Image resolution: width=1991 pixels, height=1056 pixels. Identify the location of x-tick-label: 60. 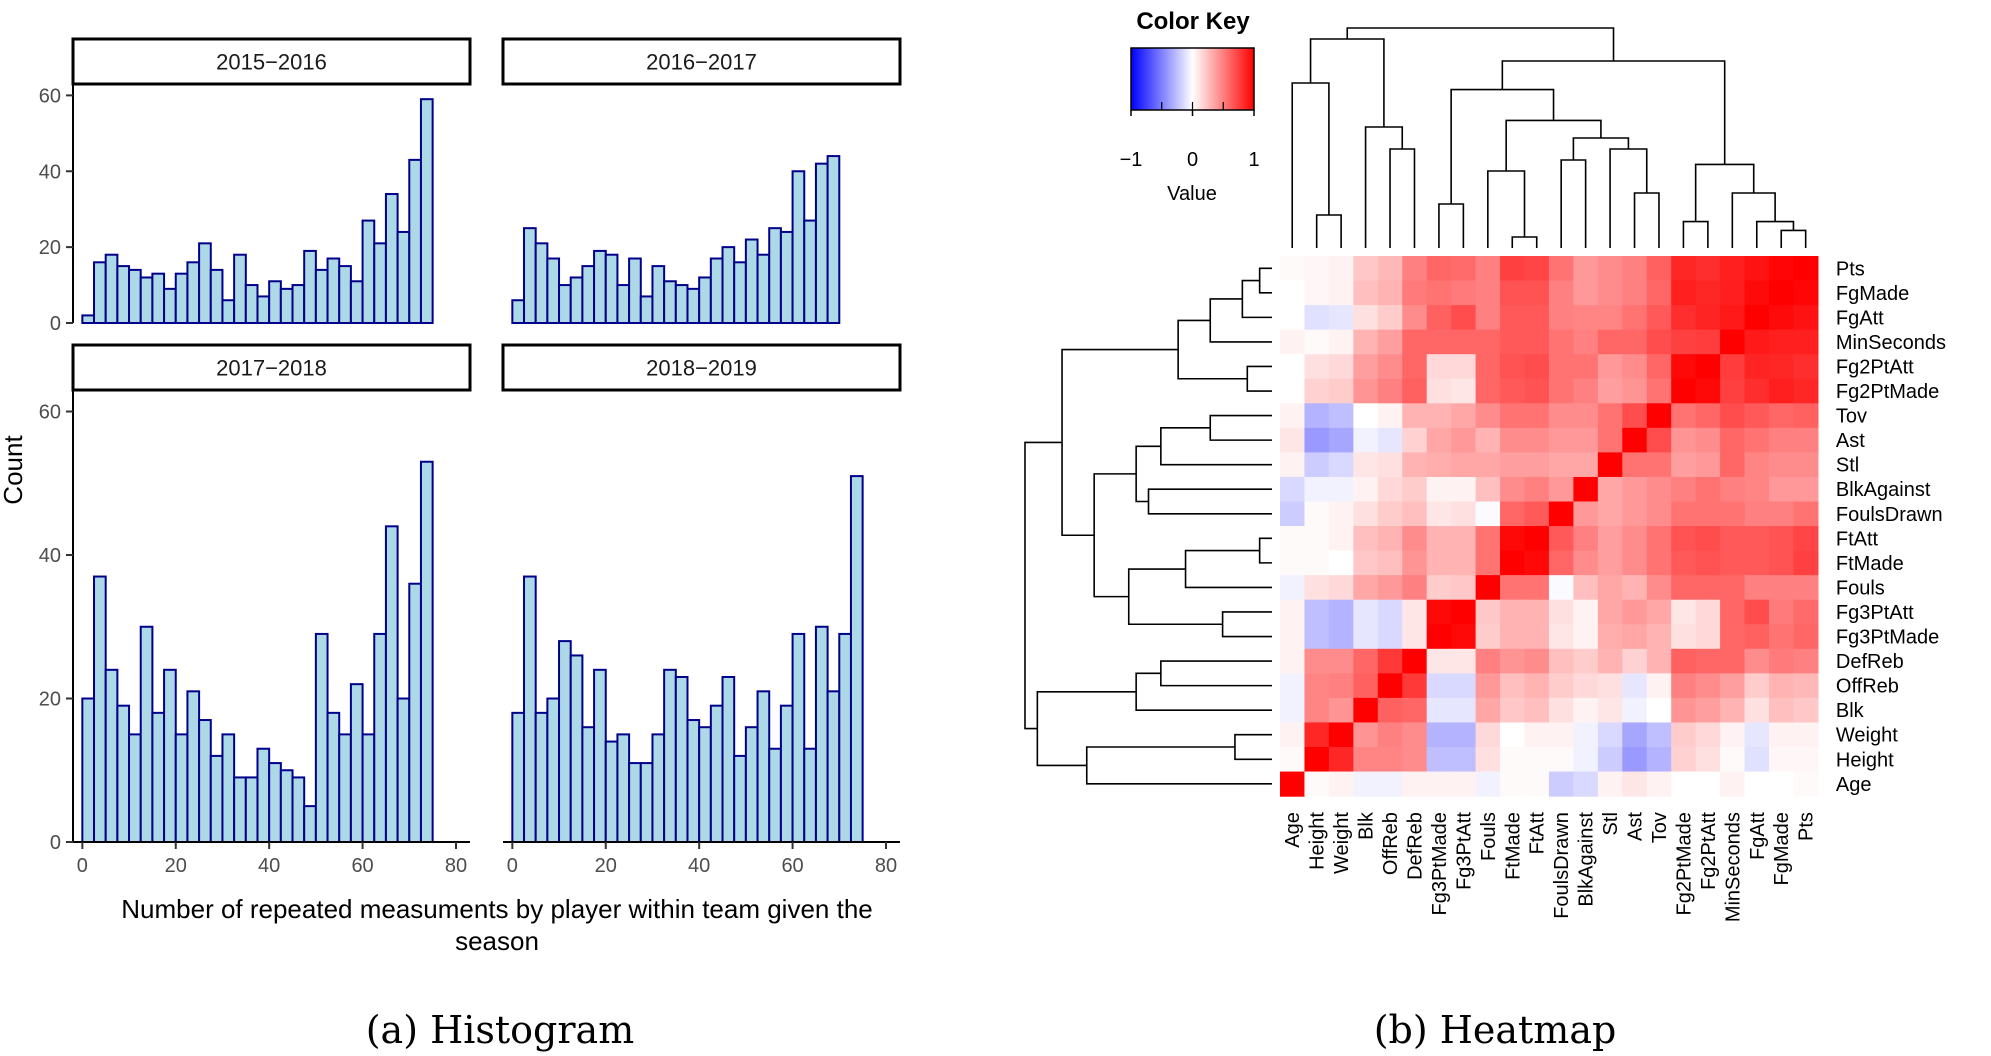
(362, 866).